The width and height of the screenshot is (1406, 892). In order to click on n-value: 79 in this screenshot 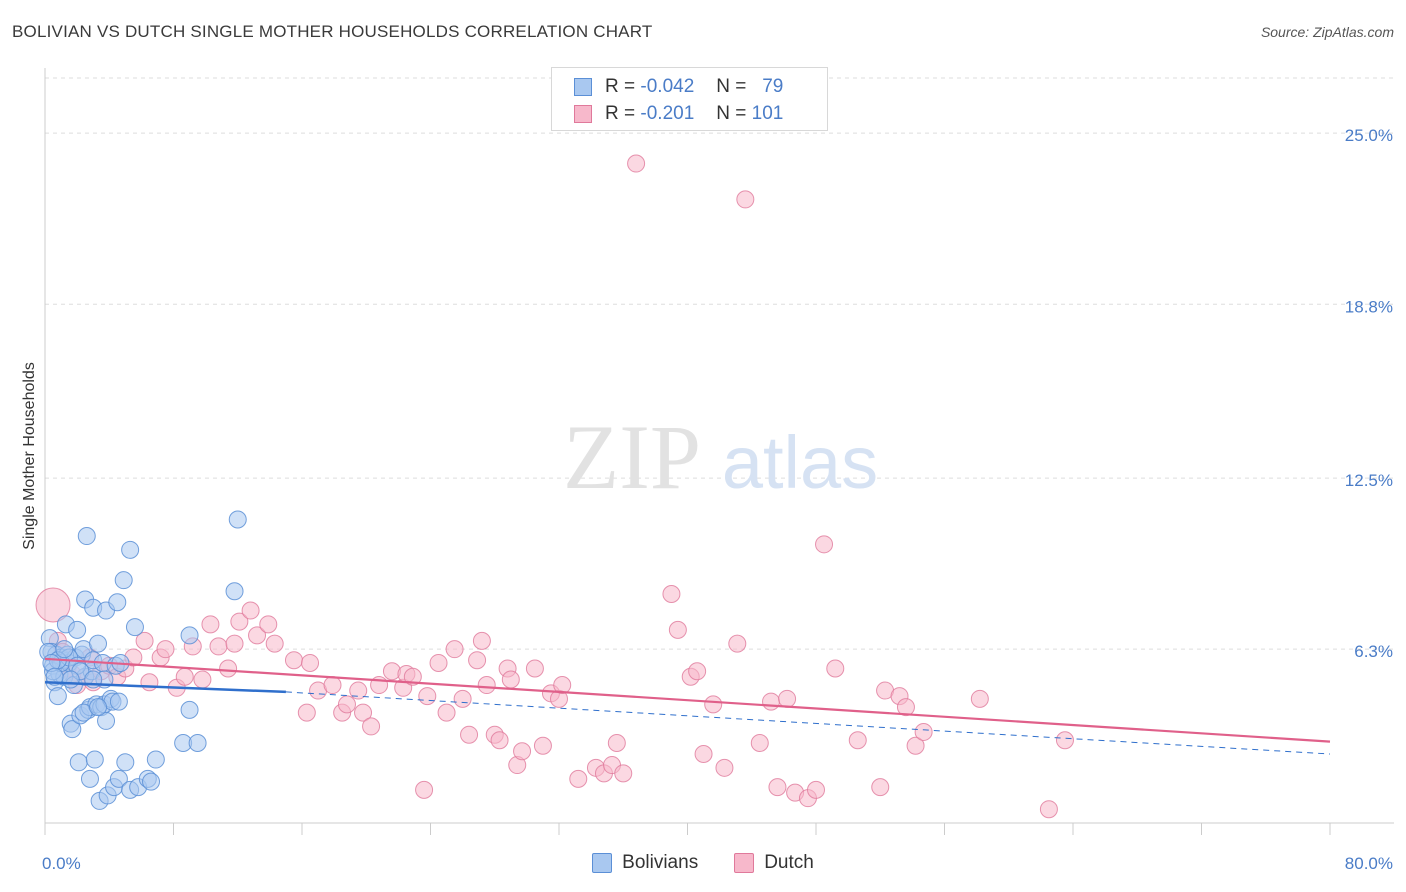, I will do `click(773, 86)`.